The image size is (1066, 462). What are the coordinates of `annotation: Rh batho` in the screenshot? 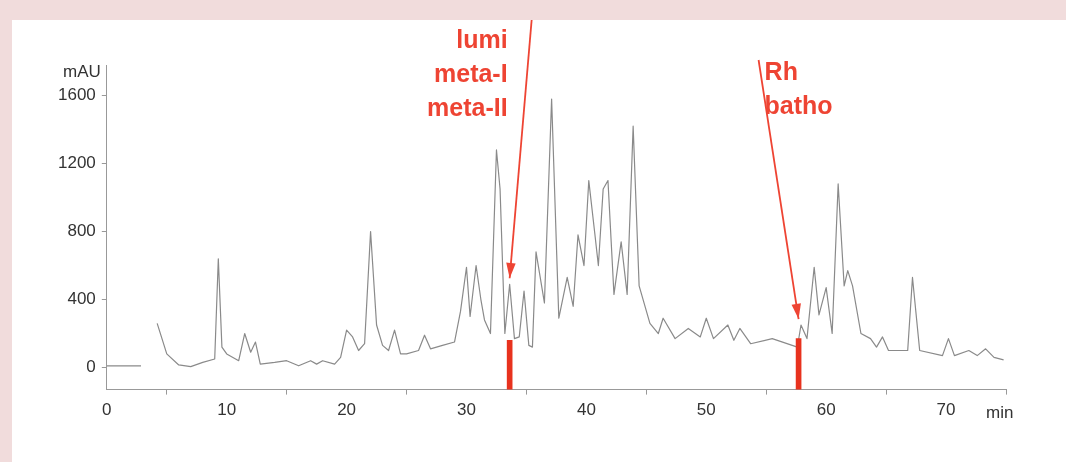 It's located at (798, 88).